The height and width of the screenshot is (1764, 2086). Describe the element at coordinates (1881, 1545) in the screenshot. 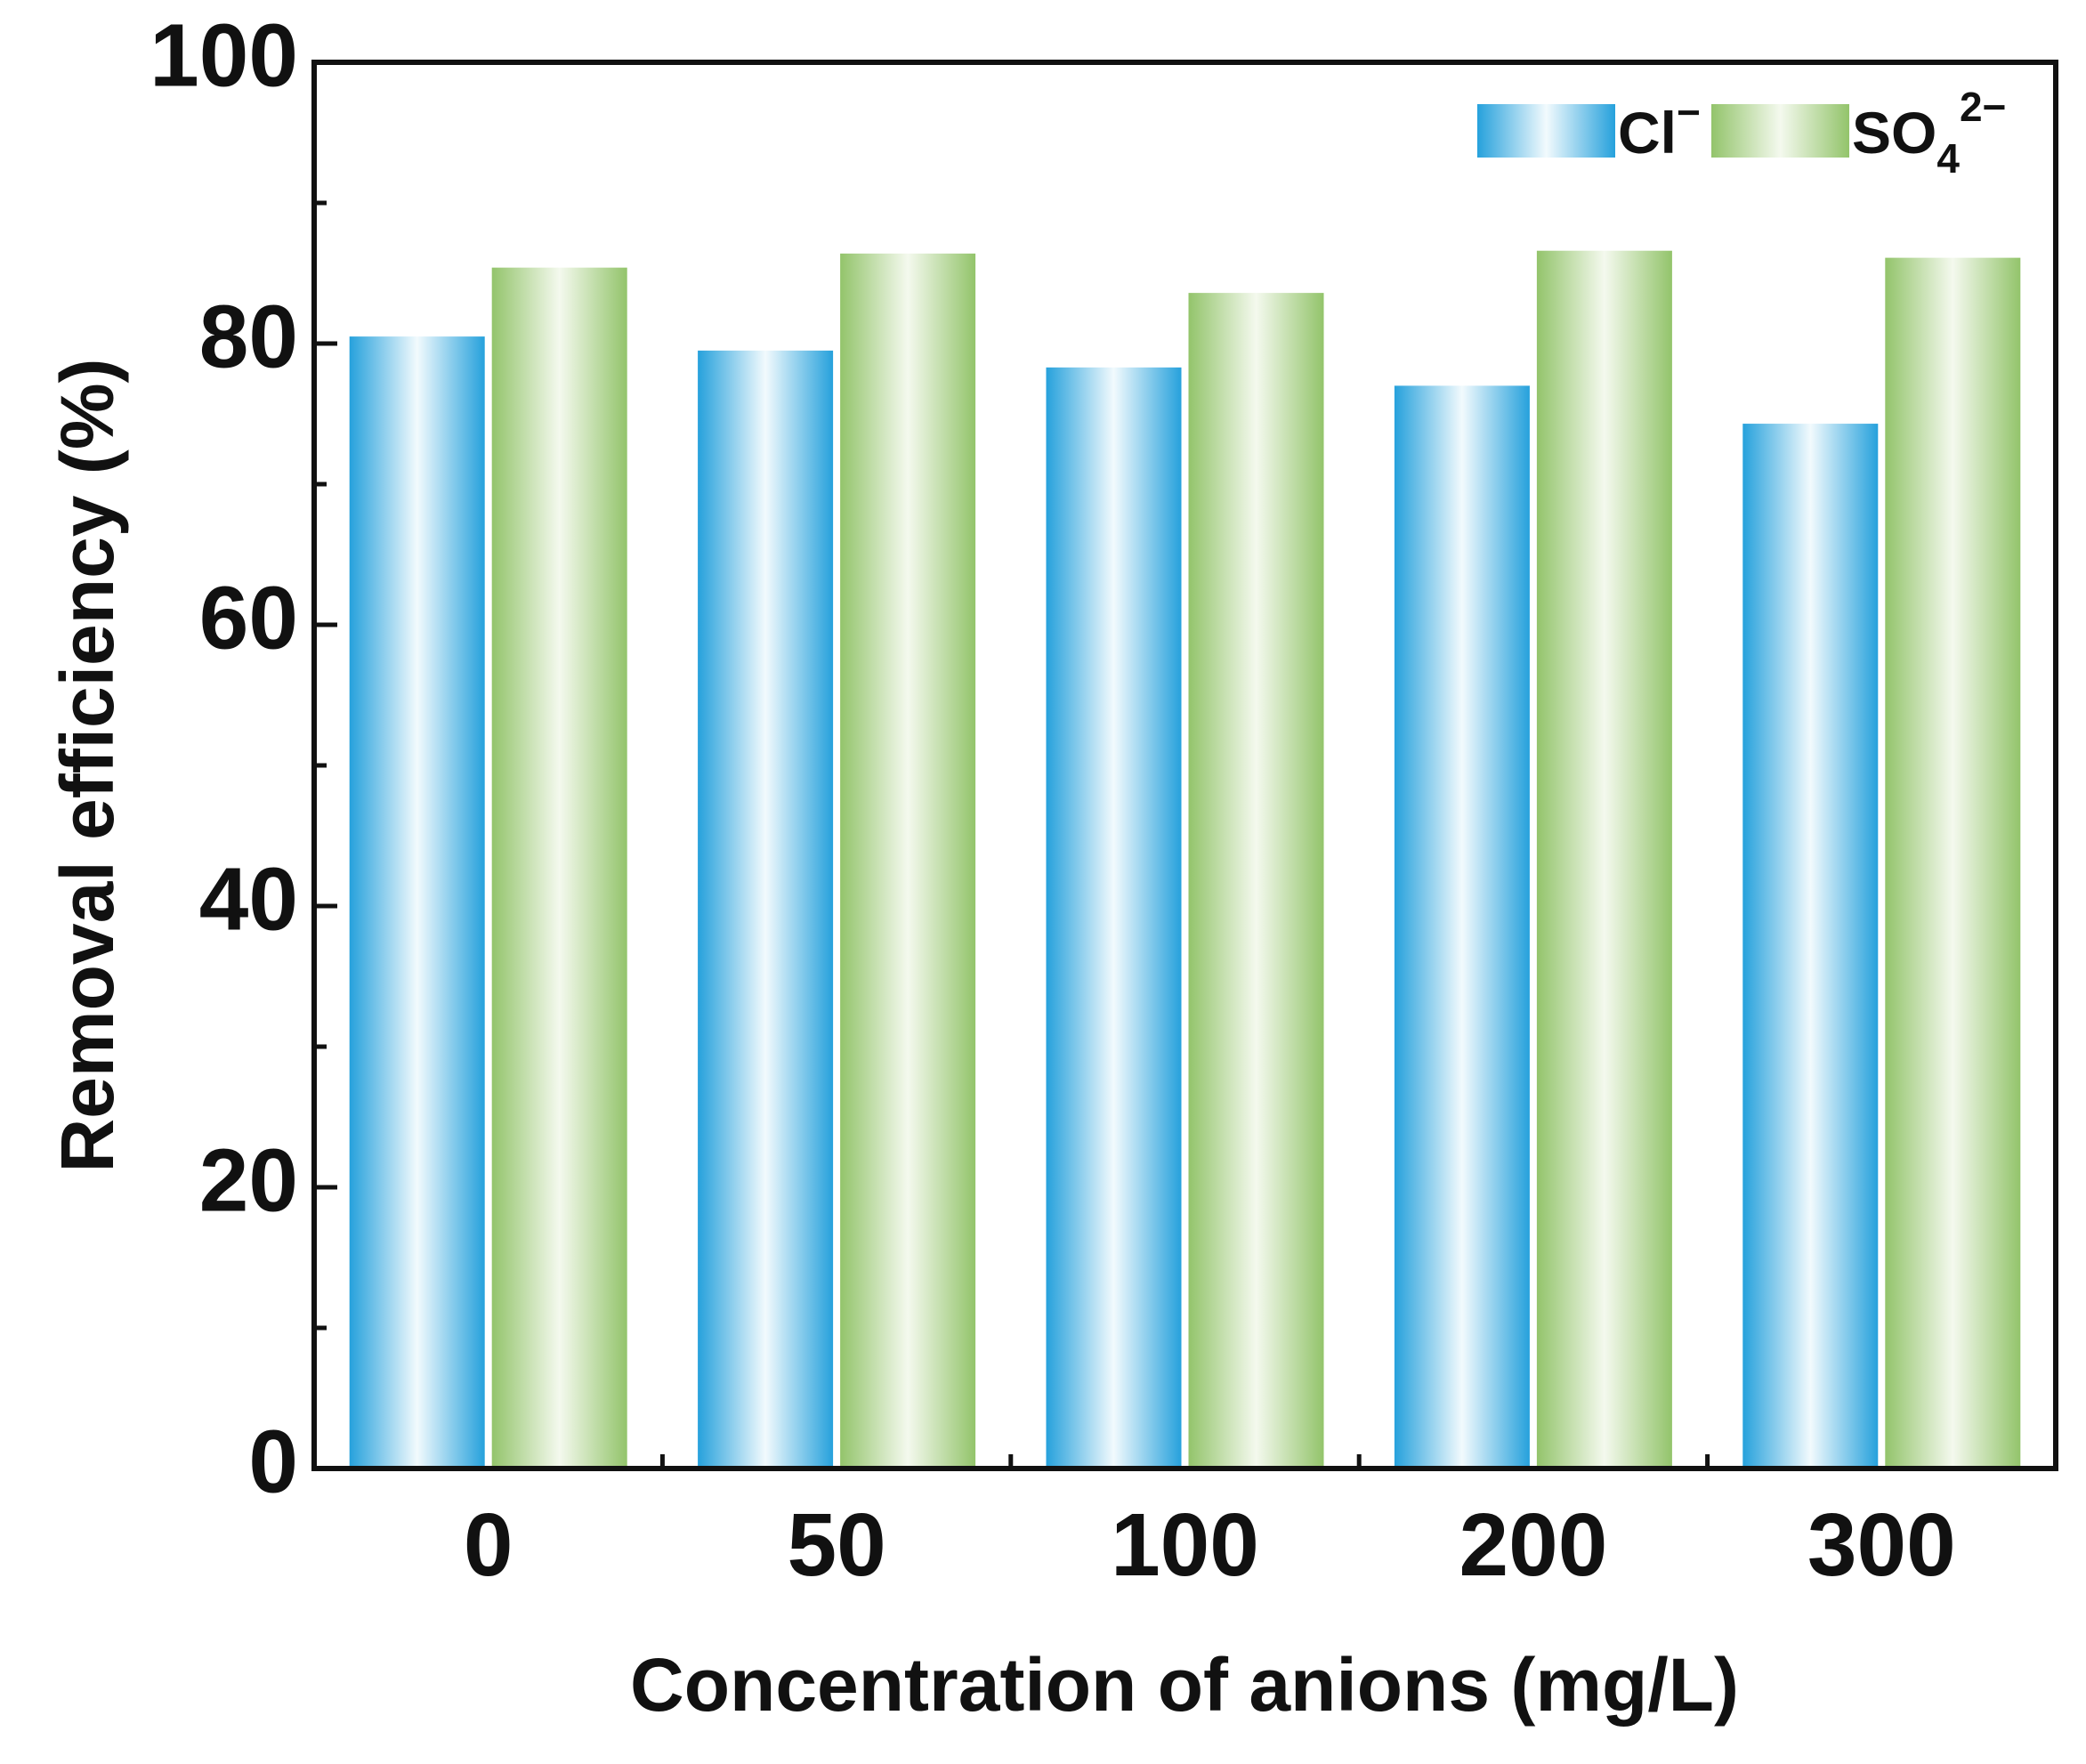

I see `x-tick-label: 300` at that location.